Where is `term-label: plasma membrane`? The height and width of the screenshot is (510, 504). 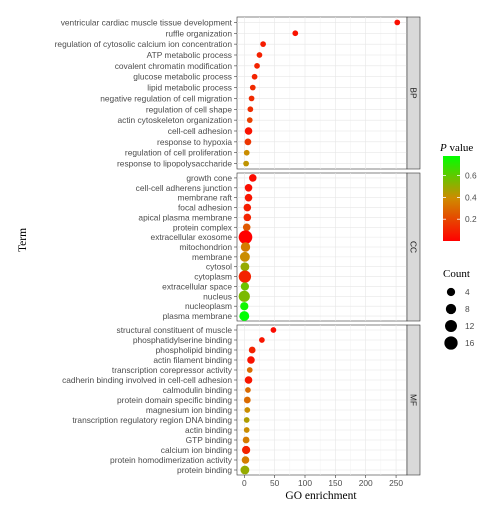
term-label: plasma membrane is located at coordinates (198, 316).